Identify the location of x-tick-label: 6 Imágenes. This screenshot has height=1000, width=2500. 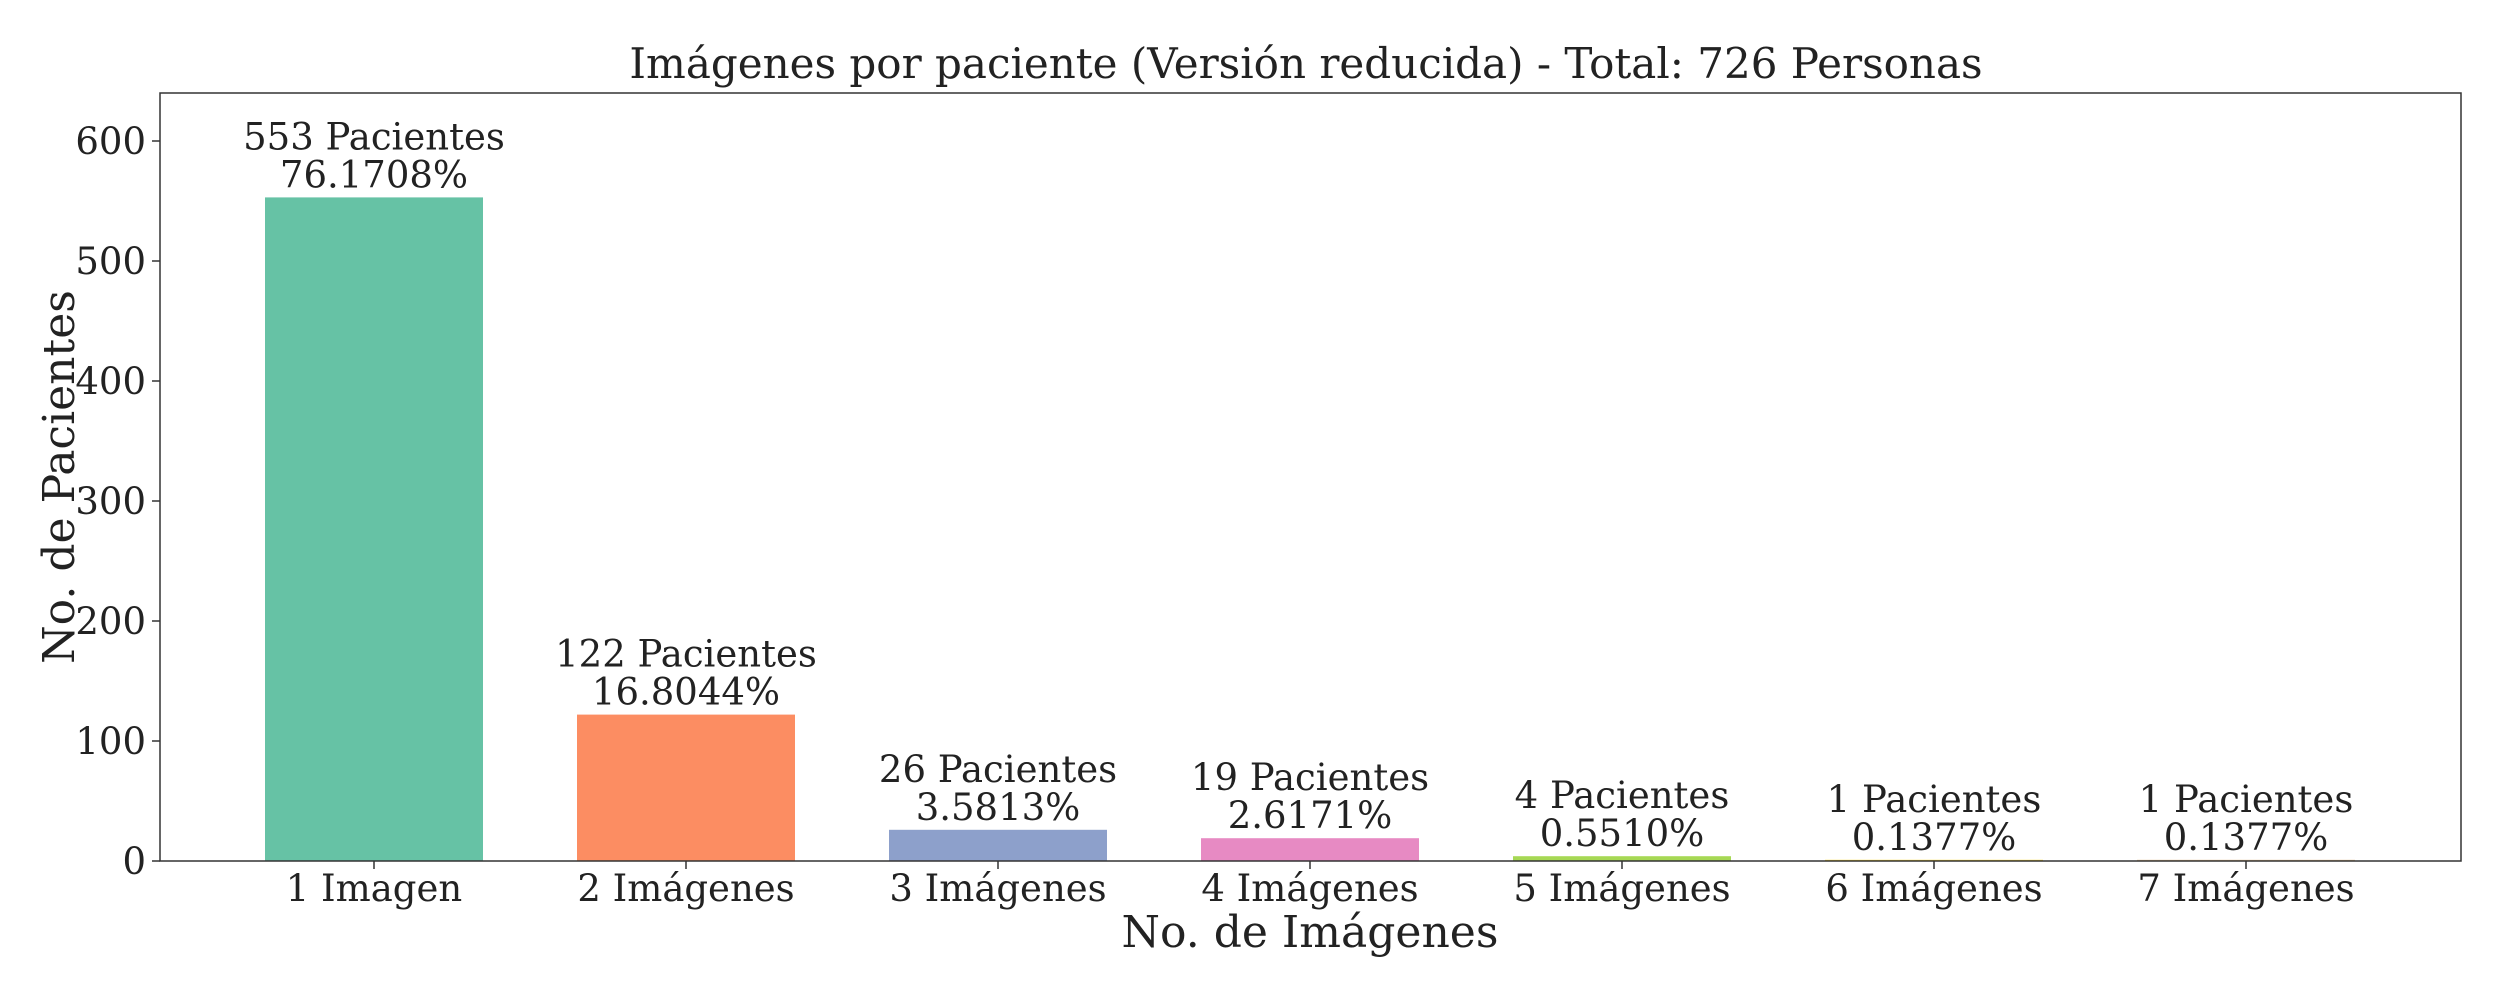
(1933, 888).